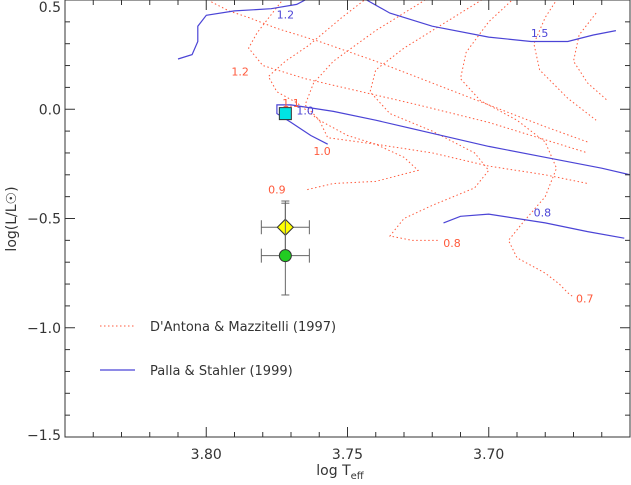 This screenshot has height=485, width=631. Describe the element at coordinates (286, 15) in the screenshot. I see `palla-label-0: 1.2` at that location.